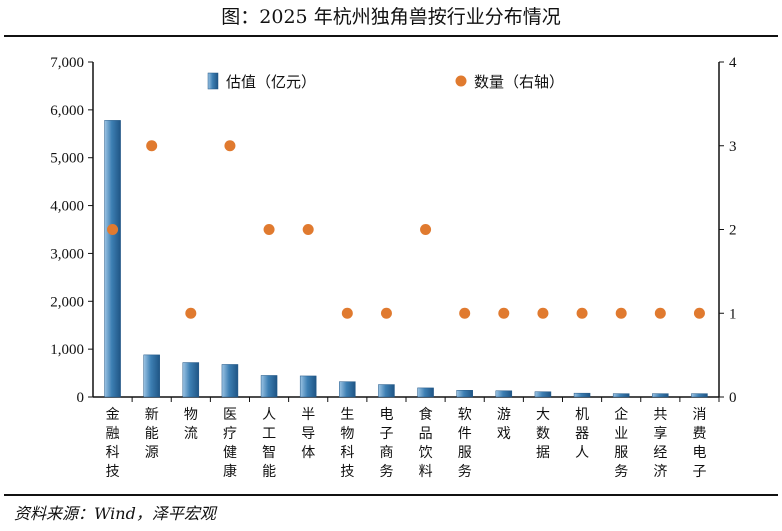  Describe the element at coordinates (386, 443) in the screenshot. I see `category-label: 电子商务` at that location.